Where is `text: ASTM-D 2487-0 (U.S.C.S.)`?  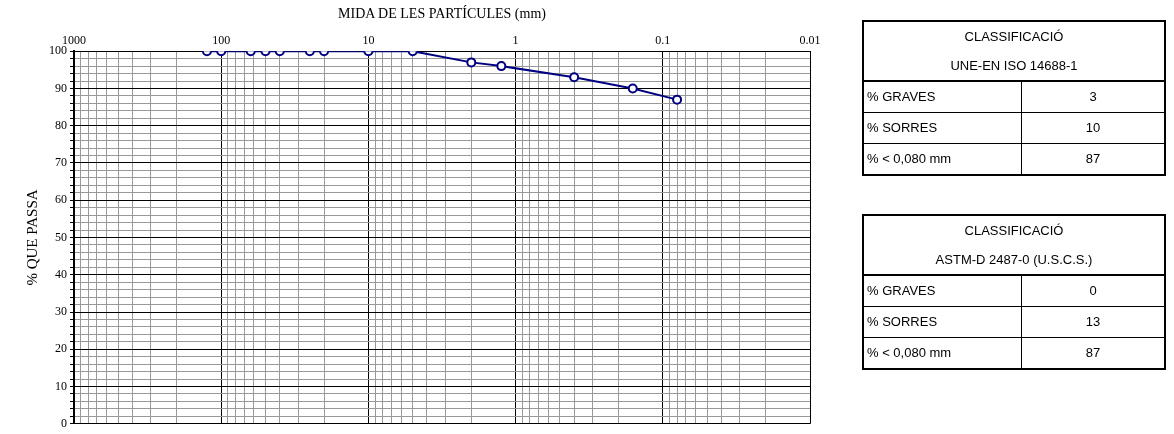
text: ASTM-D 2487-0 (U.S.C.S.) is located at coordinates (1014, 260).